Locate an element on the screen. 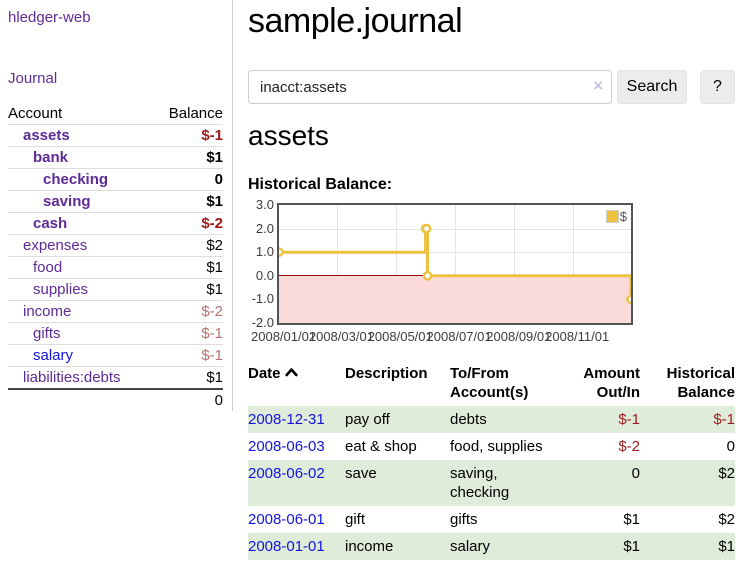 This screenshot has height=582, width=742. x-axis-tick-label: 2008/11/01 is located at coordinates (577, 336).